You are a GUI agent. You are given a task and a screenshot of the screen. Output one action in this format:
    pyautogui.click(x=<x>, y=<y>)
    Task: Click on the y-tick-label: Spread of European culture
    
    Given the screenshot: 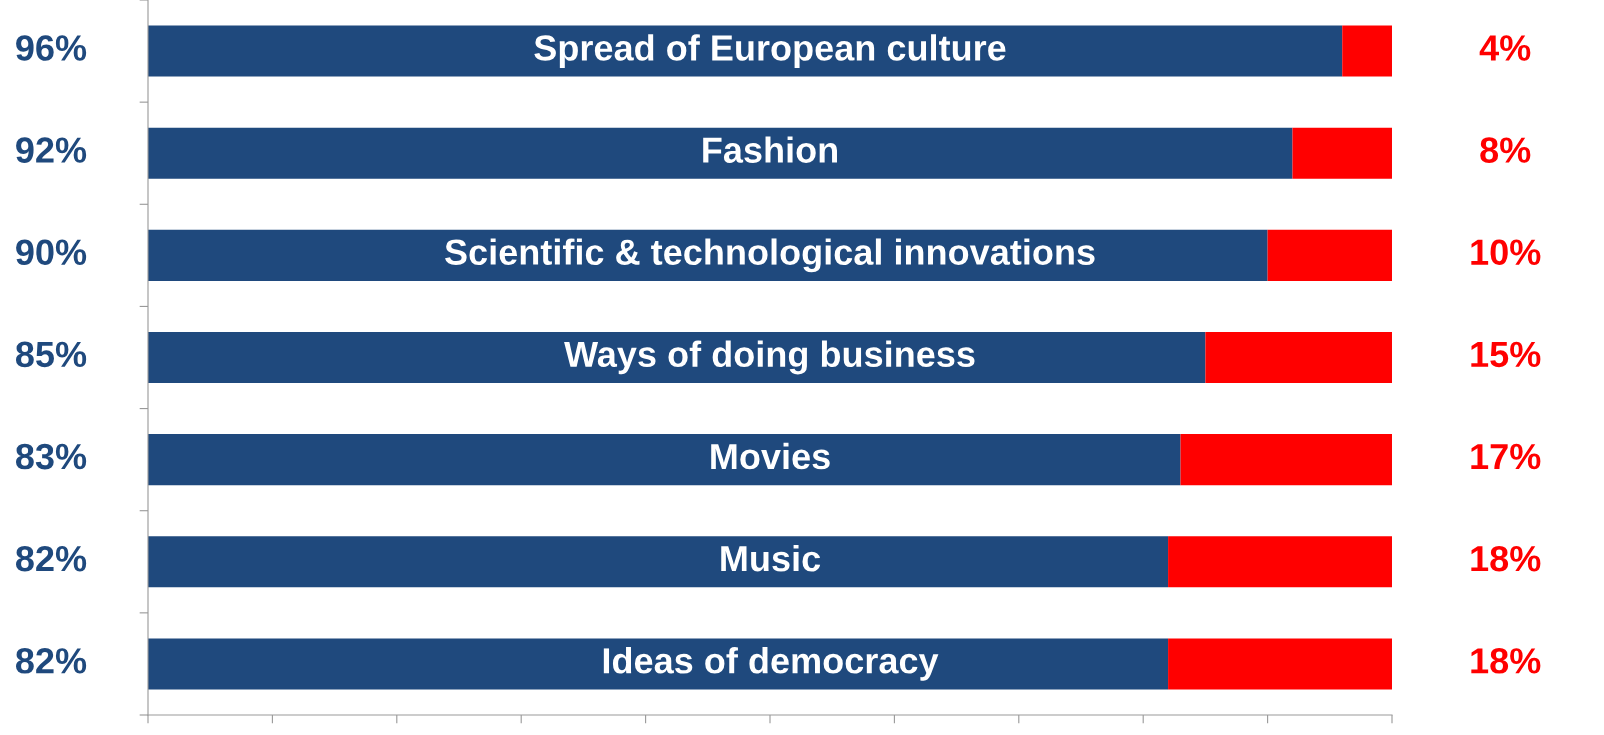 What is the action you would take?
    pyautogui.click(x=770, y=51)
    